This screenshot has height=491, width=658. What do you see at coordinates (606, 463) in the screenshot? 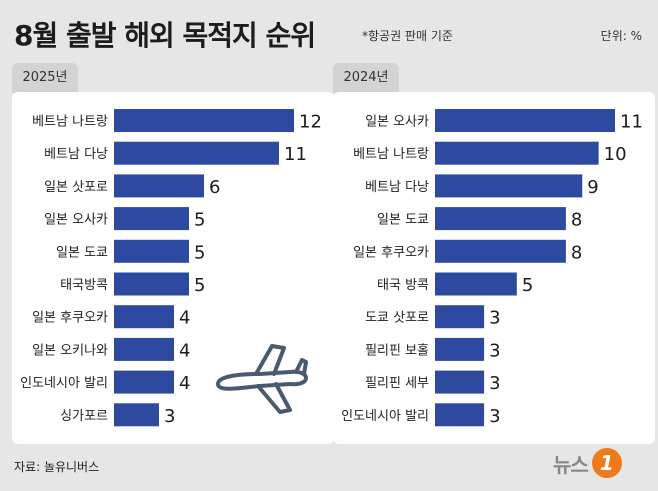
I see `logo-badge: 1` at bounding box center [606, 463].